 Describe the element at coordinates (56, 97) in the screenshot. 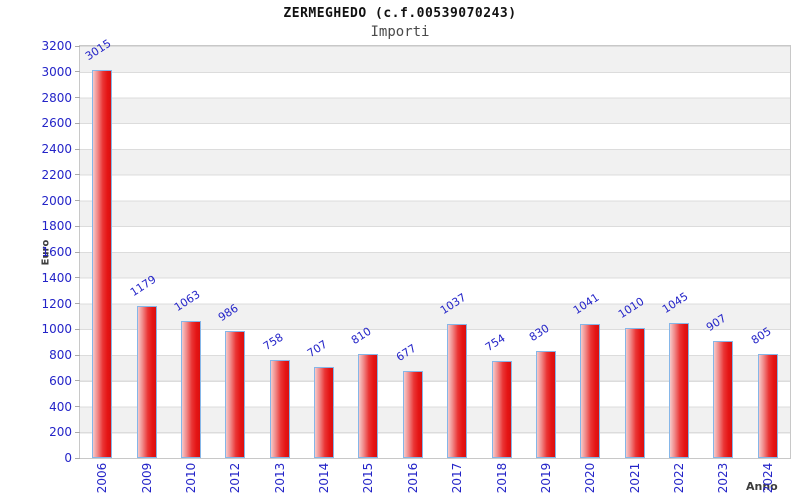

I see `y-tick-label: 2800` at that location.